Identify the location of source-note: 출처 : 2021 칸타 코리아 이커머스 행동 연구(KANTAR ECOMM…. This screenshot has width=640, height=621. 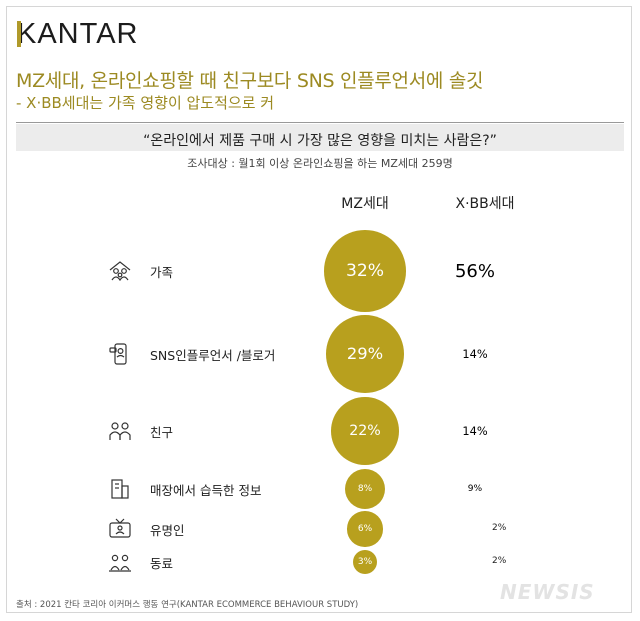
(187, 605).